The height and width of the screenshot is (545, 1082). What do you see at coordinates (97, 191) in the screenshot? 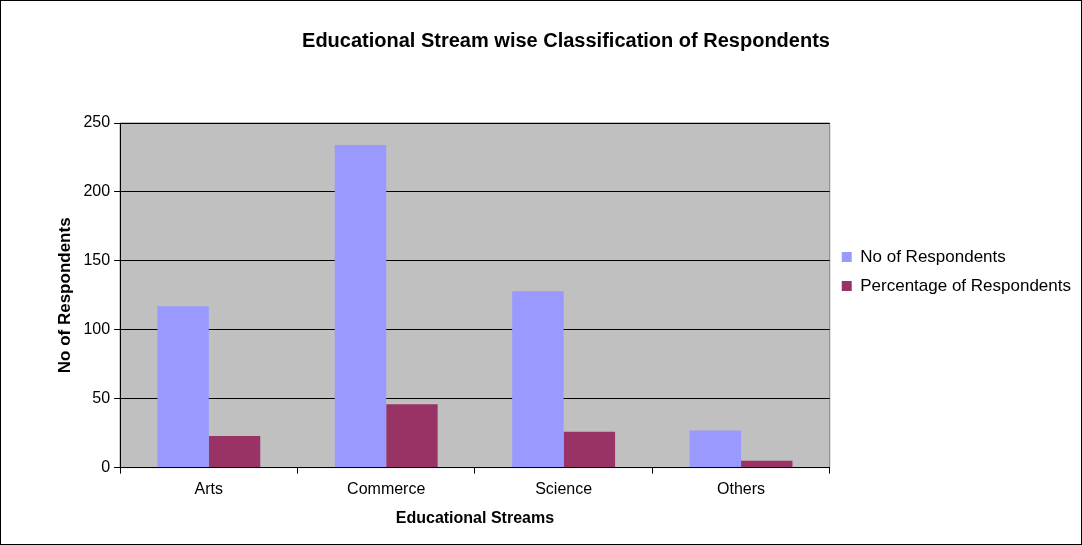
I see `y-tick-label: 200` at bounding box center [97, 191].